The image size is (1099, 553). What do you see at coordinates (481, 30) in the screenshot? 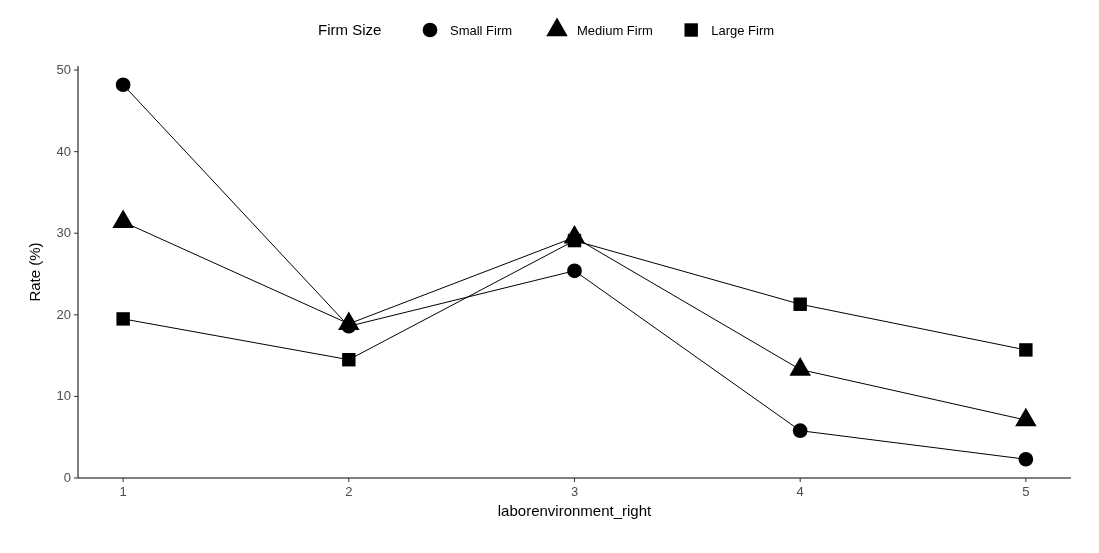
I see `legend-label: Small Firm` at bounding box center [481, 30].